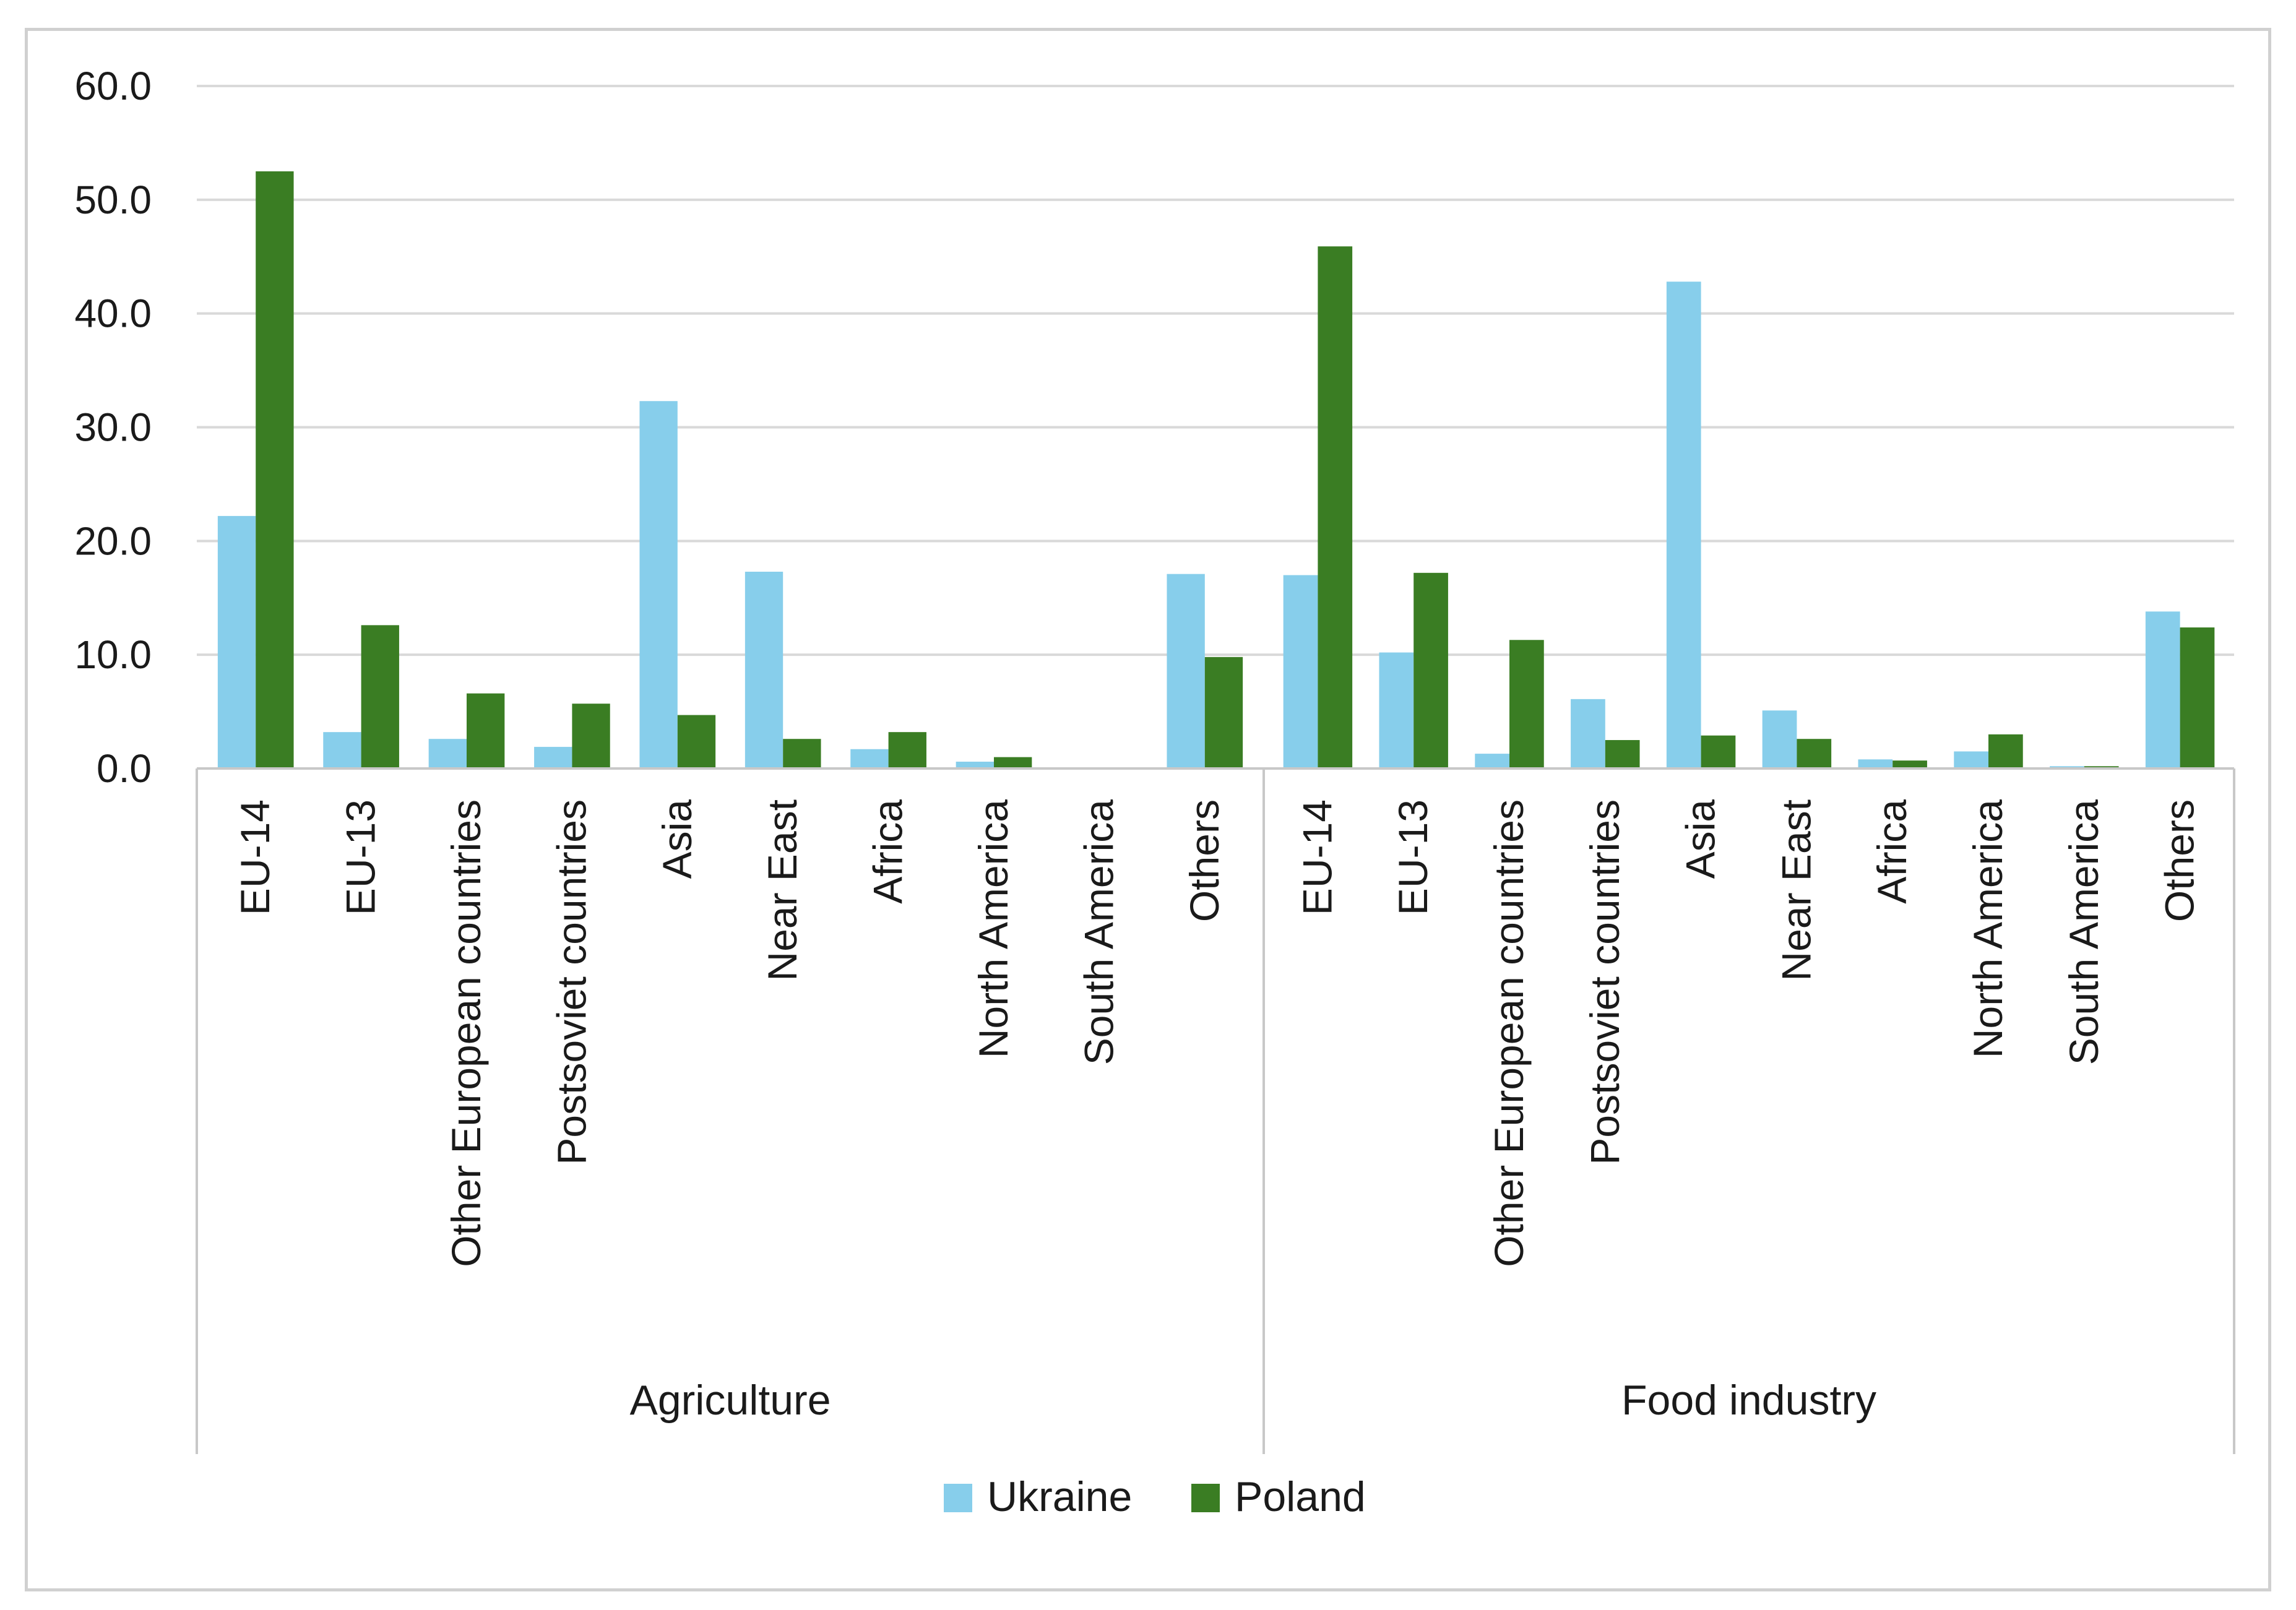 The height and width of the screenshot is (1610, 2296). Describe the element at coordinates (113, 200) in the screenshot. I see `y-tick-label: 50.0` at that location.